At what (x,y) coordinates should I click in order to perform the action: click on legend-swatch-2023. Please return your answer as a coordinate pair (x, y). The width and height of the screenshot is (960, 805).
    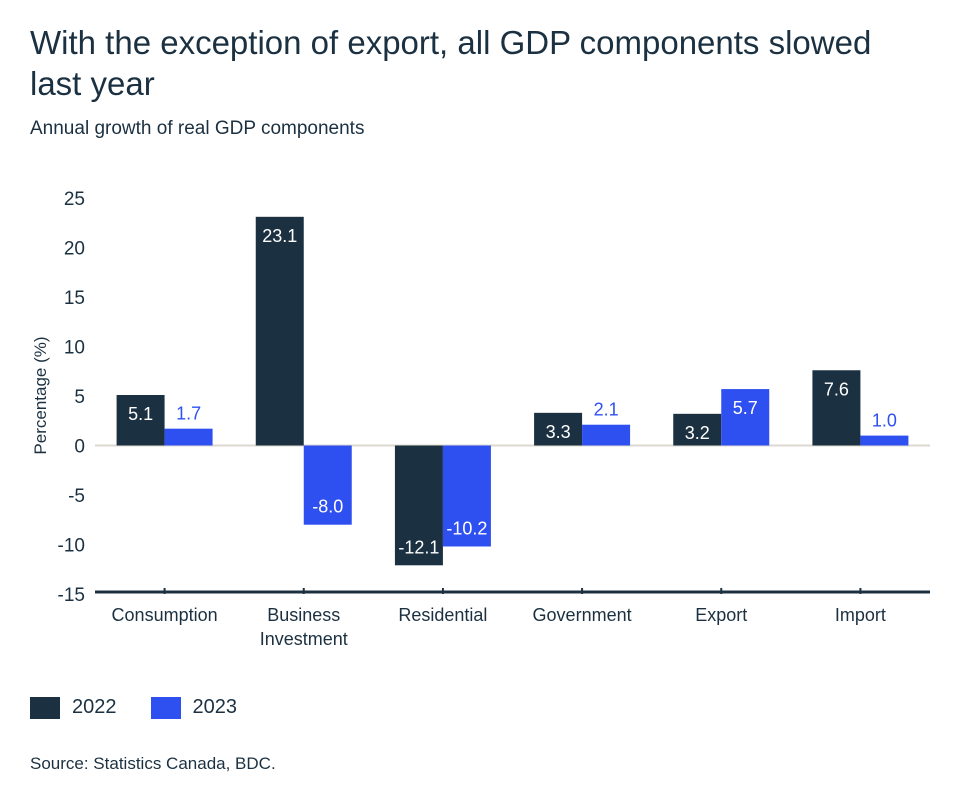
    Looking at the image, I should click on (165, 707).